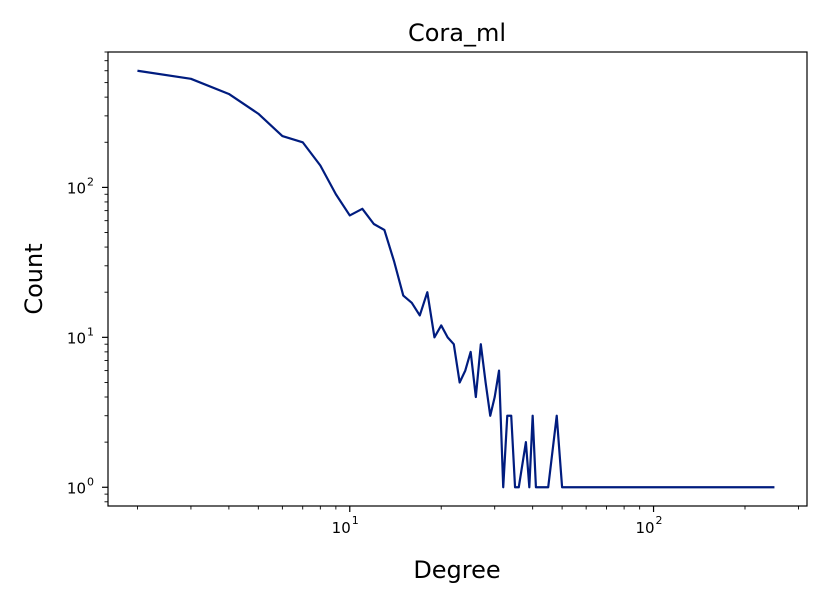 Image resolution: width=820 pixels, height=601 pixels. Describe the element at coordinates (467, 521) in the screenshot. I see `x-axis-ticks: 10 1 10 2` at that location.